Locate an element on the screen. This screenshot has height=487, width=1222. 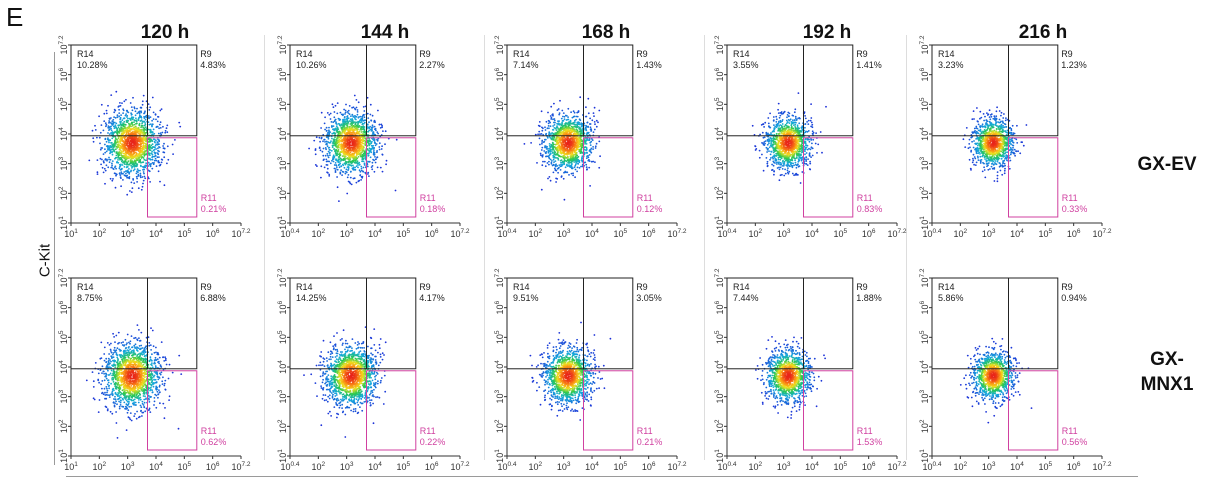
y-axis-label: C-Kit is located at coordinates (45, 260).